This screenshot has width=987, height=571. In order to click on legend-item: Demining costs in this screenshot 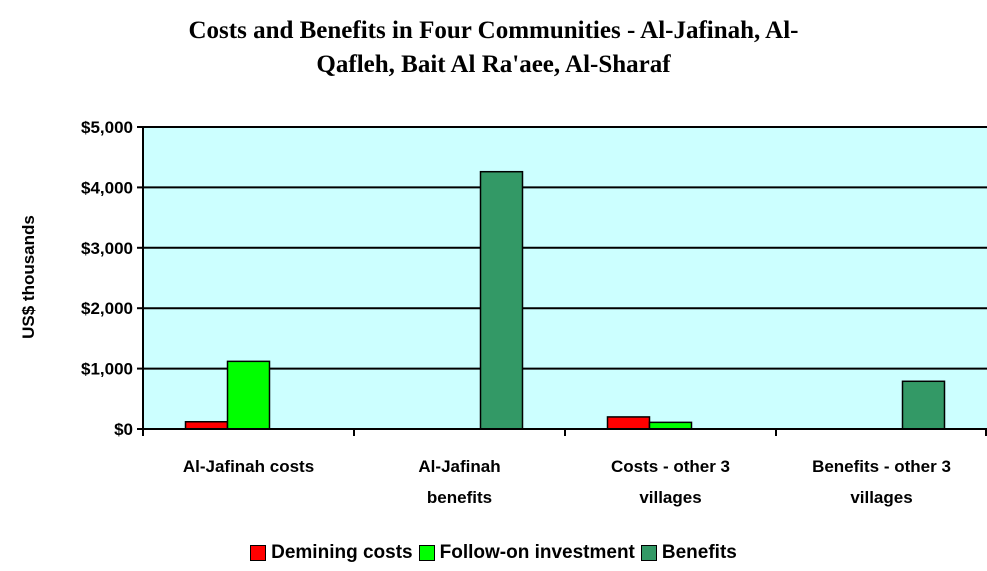, I will do `click(331, 553)`.